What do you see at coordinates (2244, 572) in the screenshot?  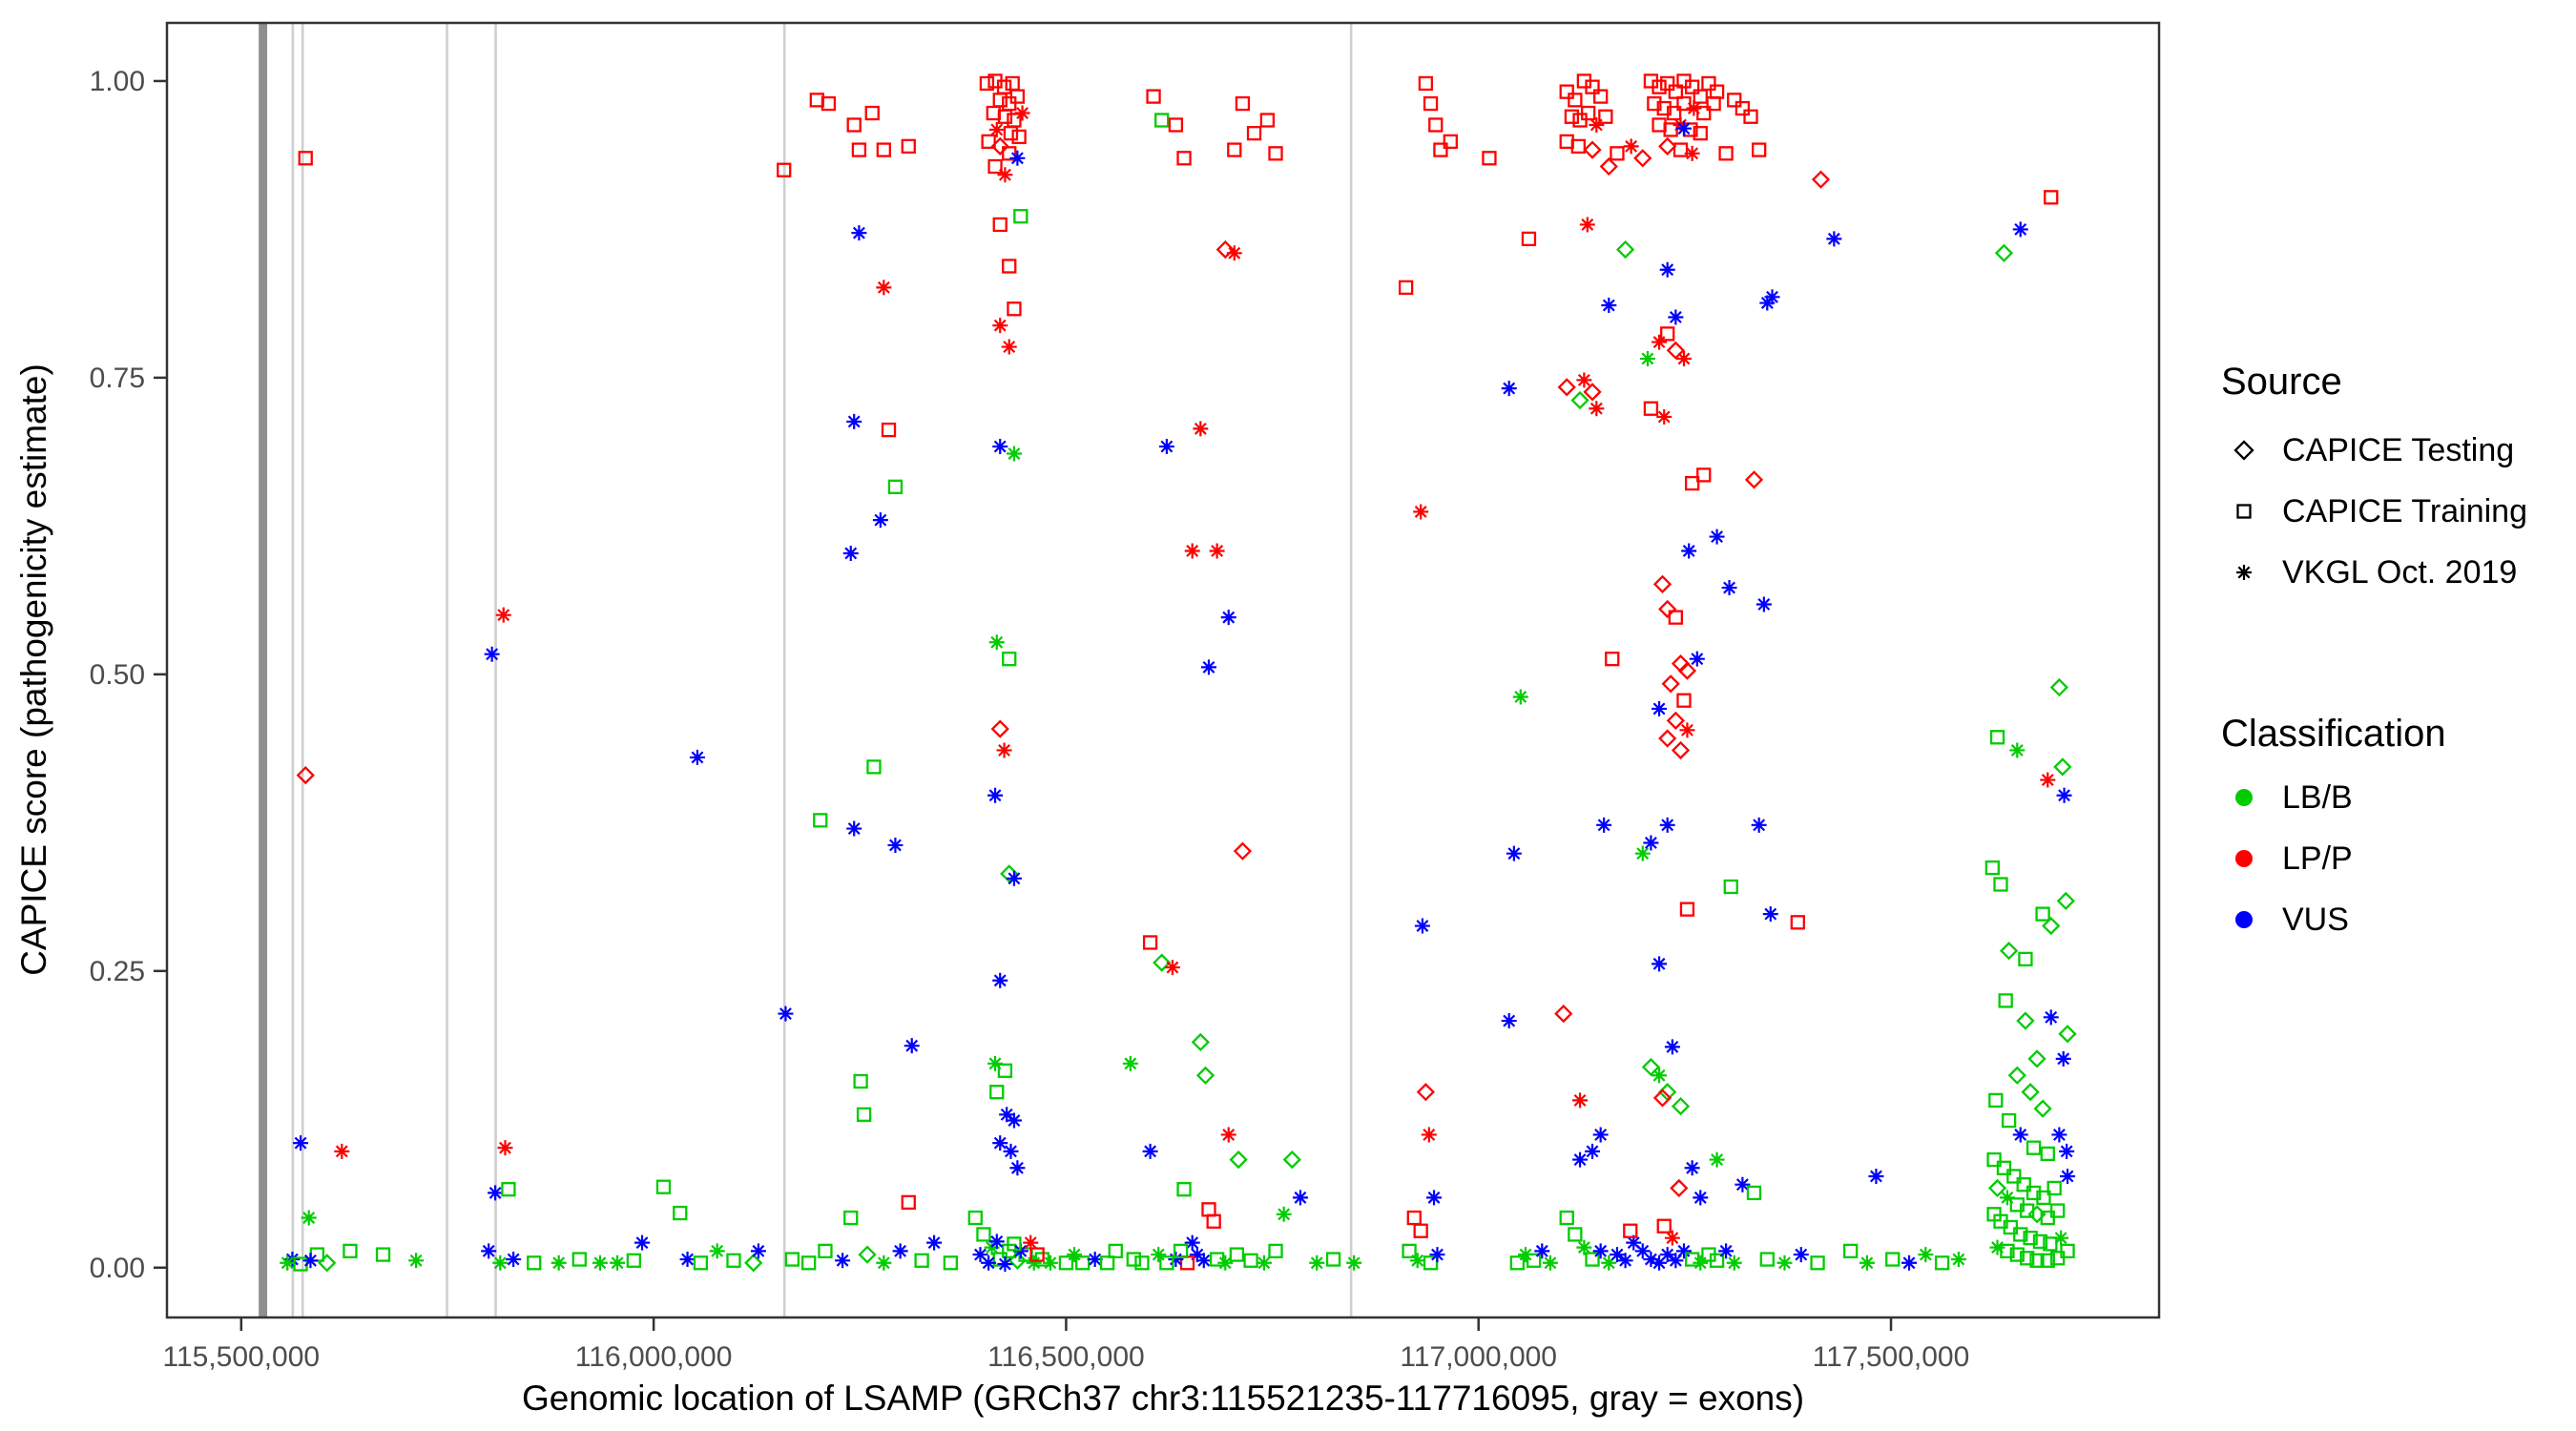 I see `asterisk-icon` at bounding box center [2244, 572].